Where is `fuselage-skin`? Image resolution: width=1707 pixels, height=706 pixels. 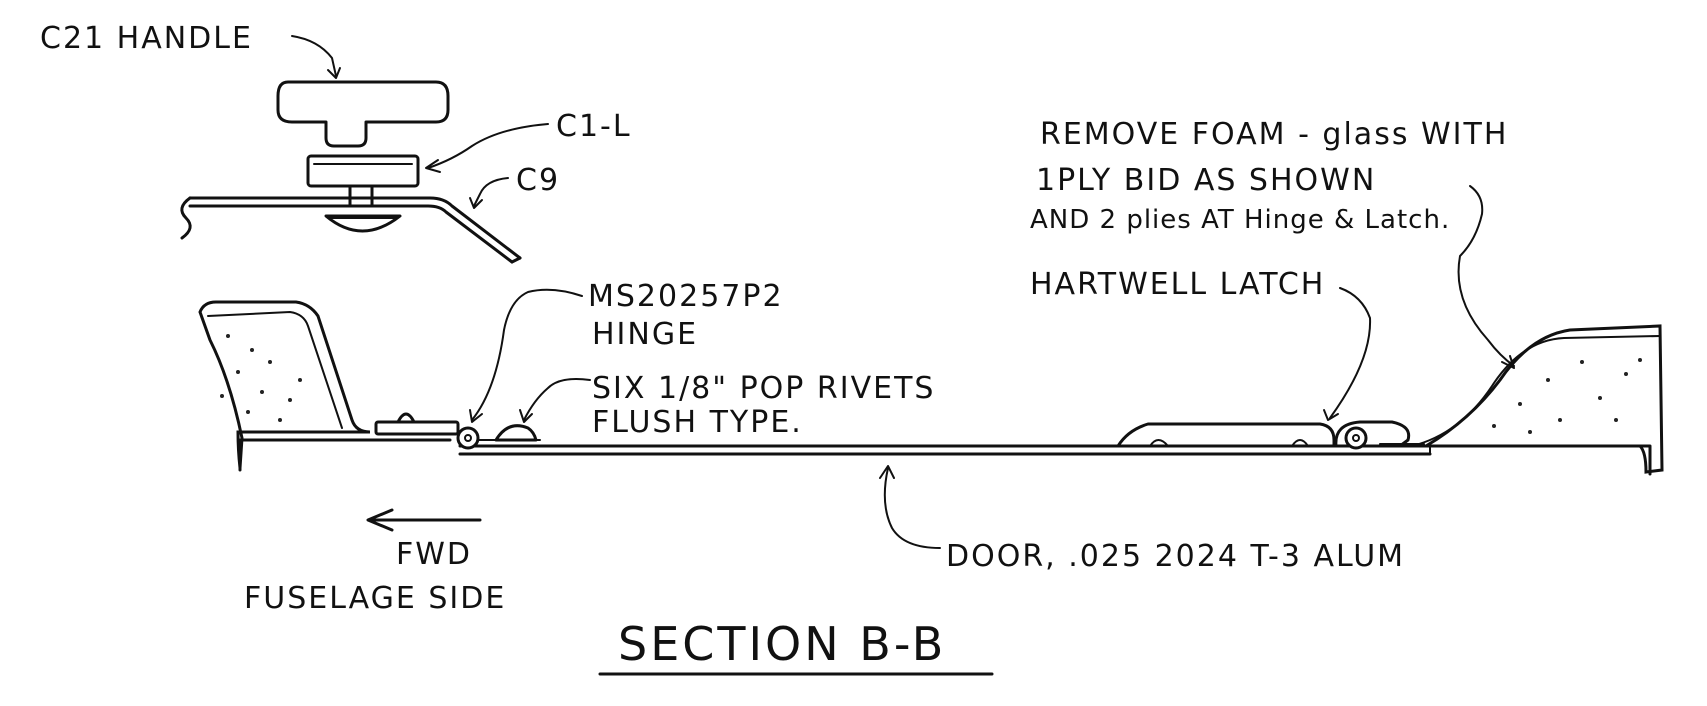
fuselage-skin is located at coordinates (345, 455).